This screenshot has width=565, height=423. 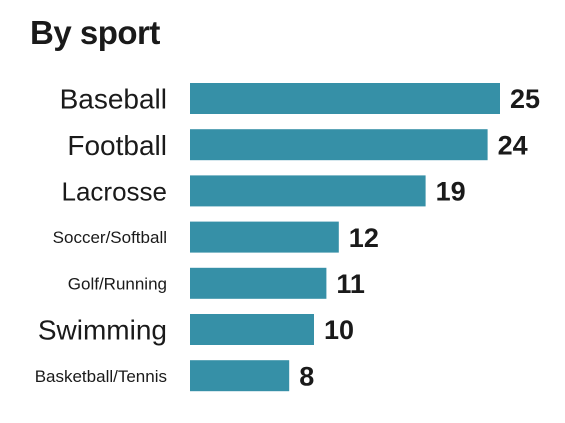 I want to click on value-label-swimming: 10, so click(x=339, y=330).